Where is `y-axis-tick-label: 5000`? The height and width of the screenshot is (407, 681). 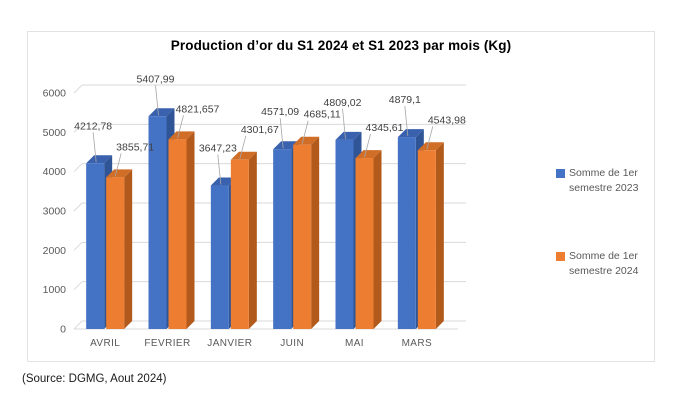 y-axis-tick-label: 5000 is located at coordinates (55, 133).